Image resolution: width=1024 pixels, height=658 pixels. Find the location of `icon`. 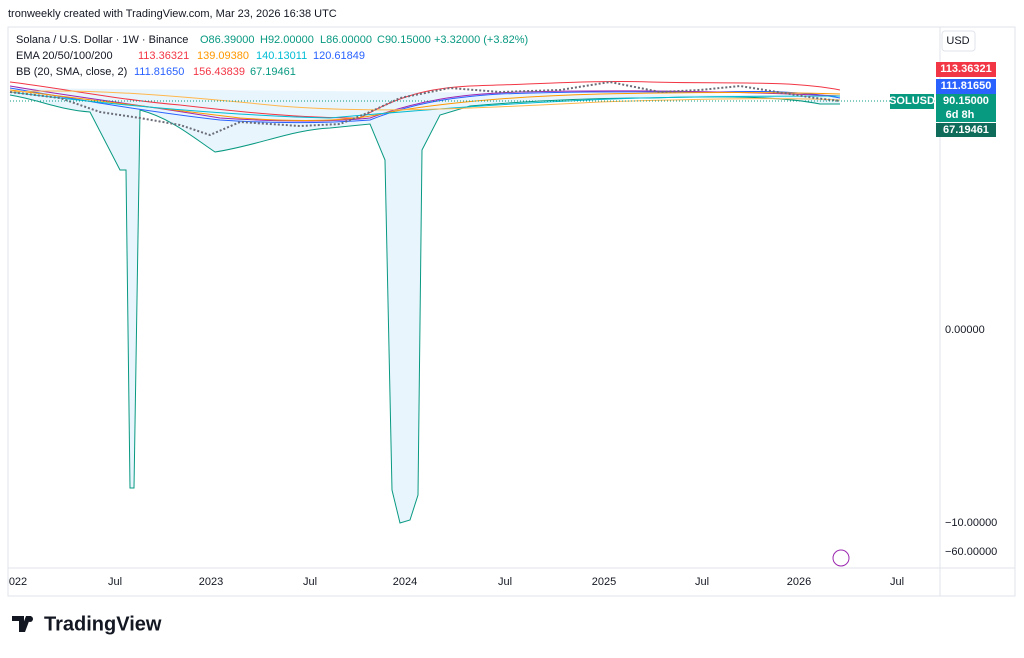

icon is located at coordinates (841, 558).